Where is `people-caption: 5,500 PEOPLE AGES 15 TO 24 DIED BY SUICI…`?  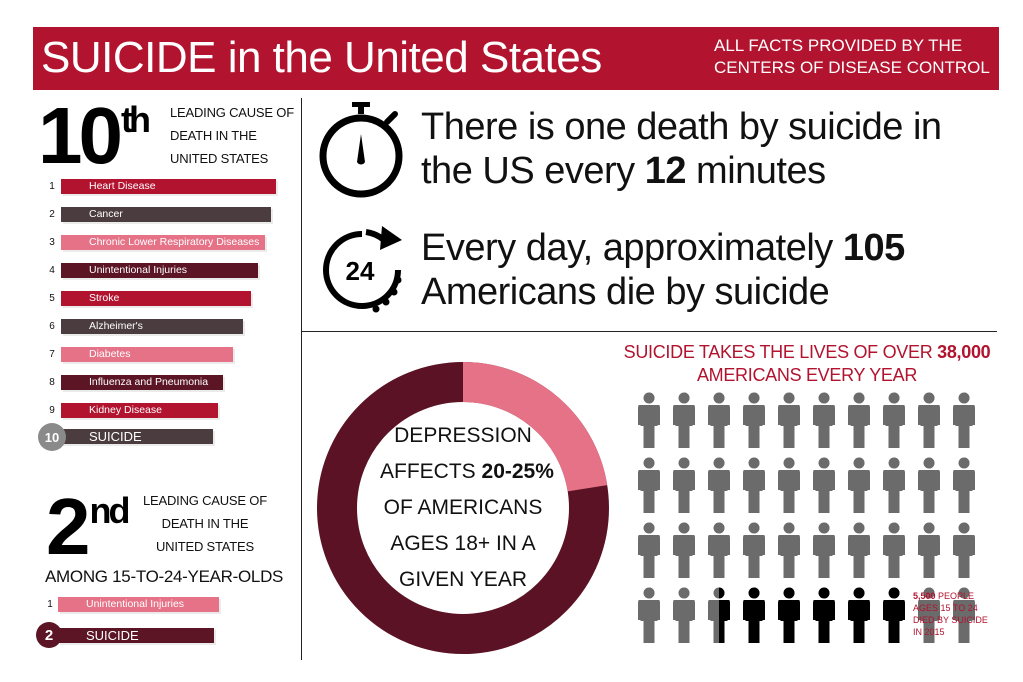
people-caption: 5,500 PEOPLE AGES 15 TO 24 DIED BY SUICI… is located at coordinates (958, 614).